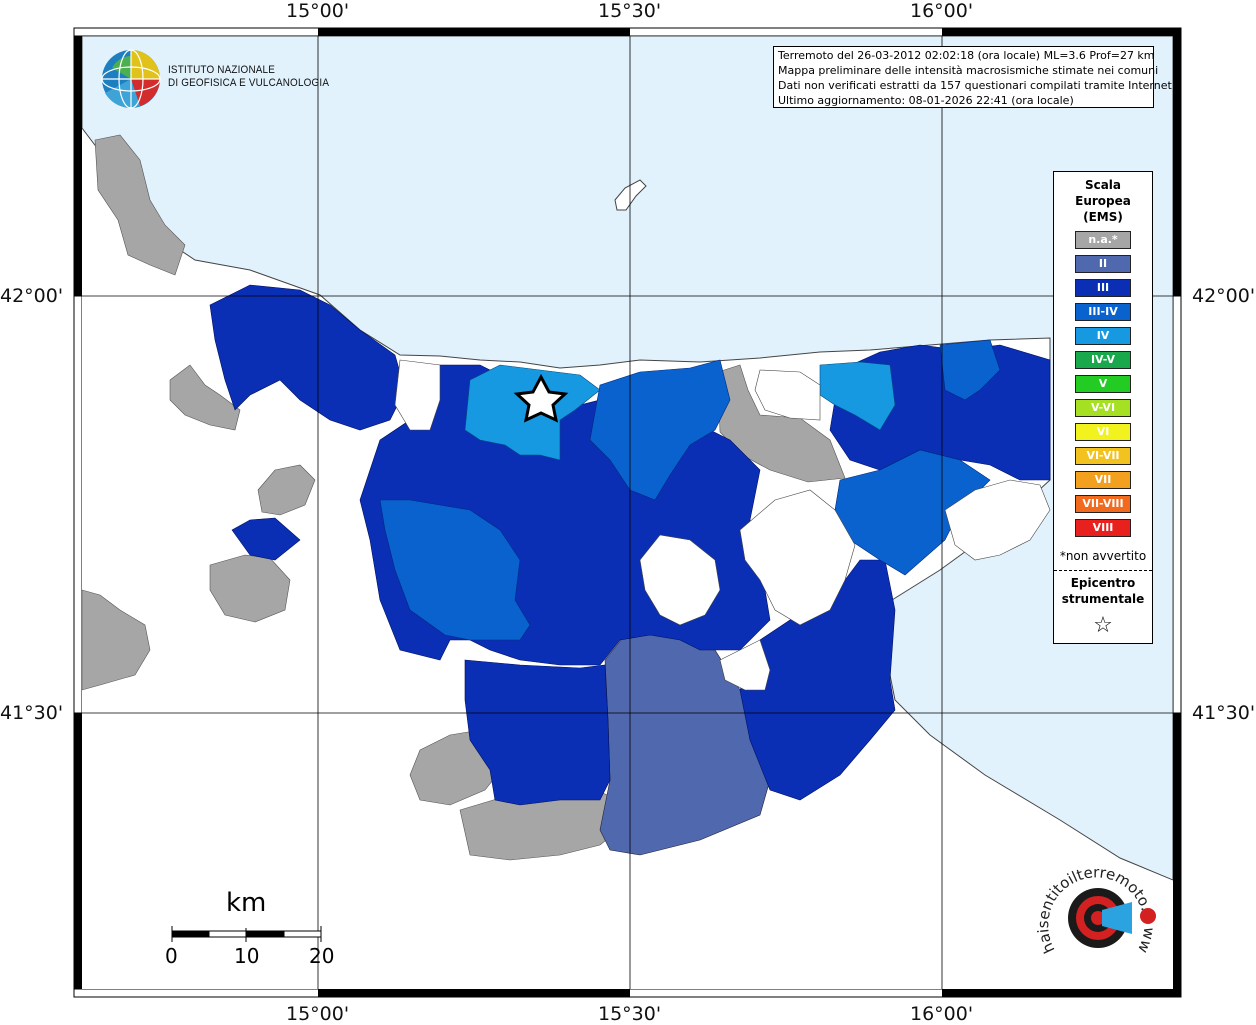 The image size is (1256, 1025). Describe the element at coordinates (1103, 456) in the screenshot. I see `legend-swatch: VI-VII` at that location.